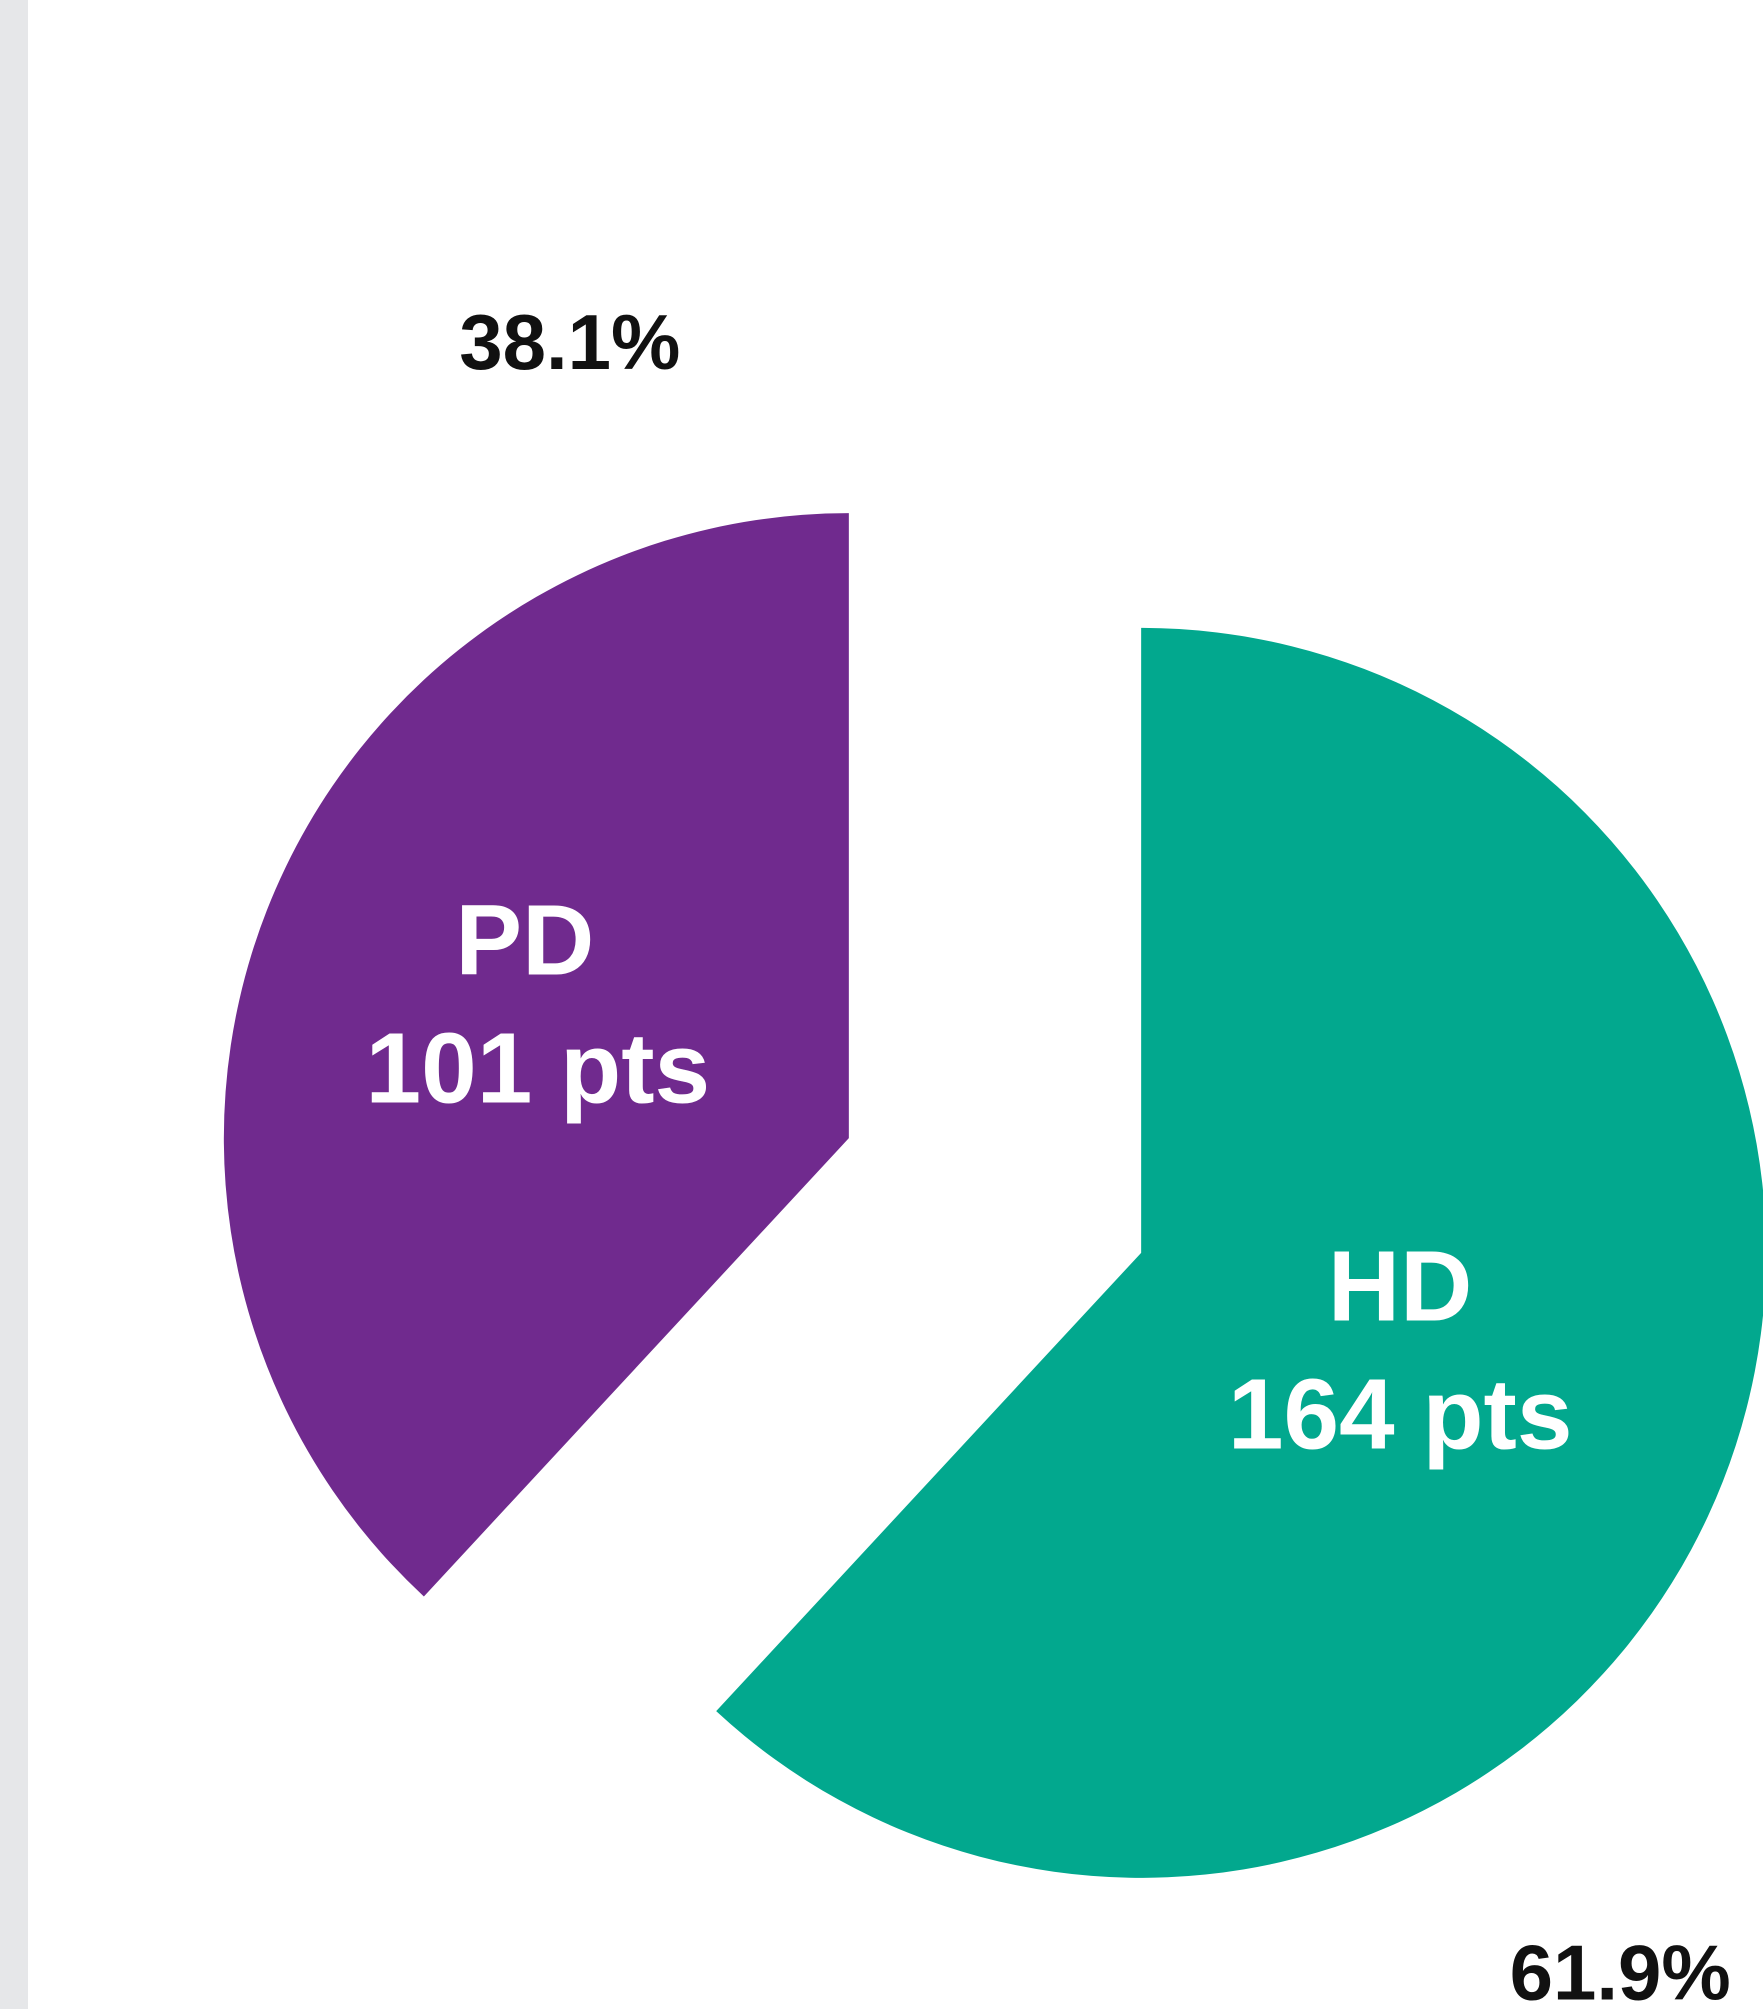  I want to click on side-strip, so click(14, 1004).